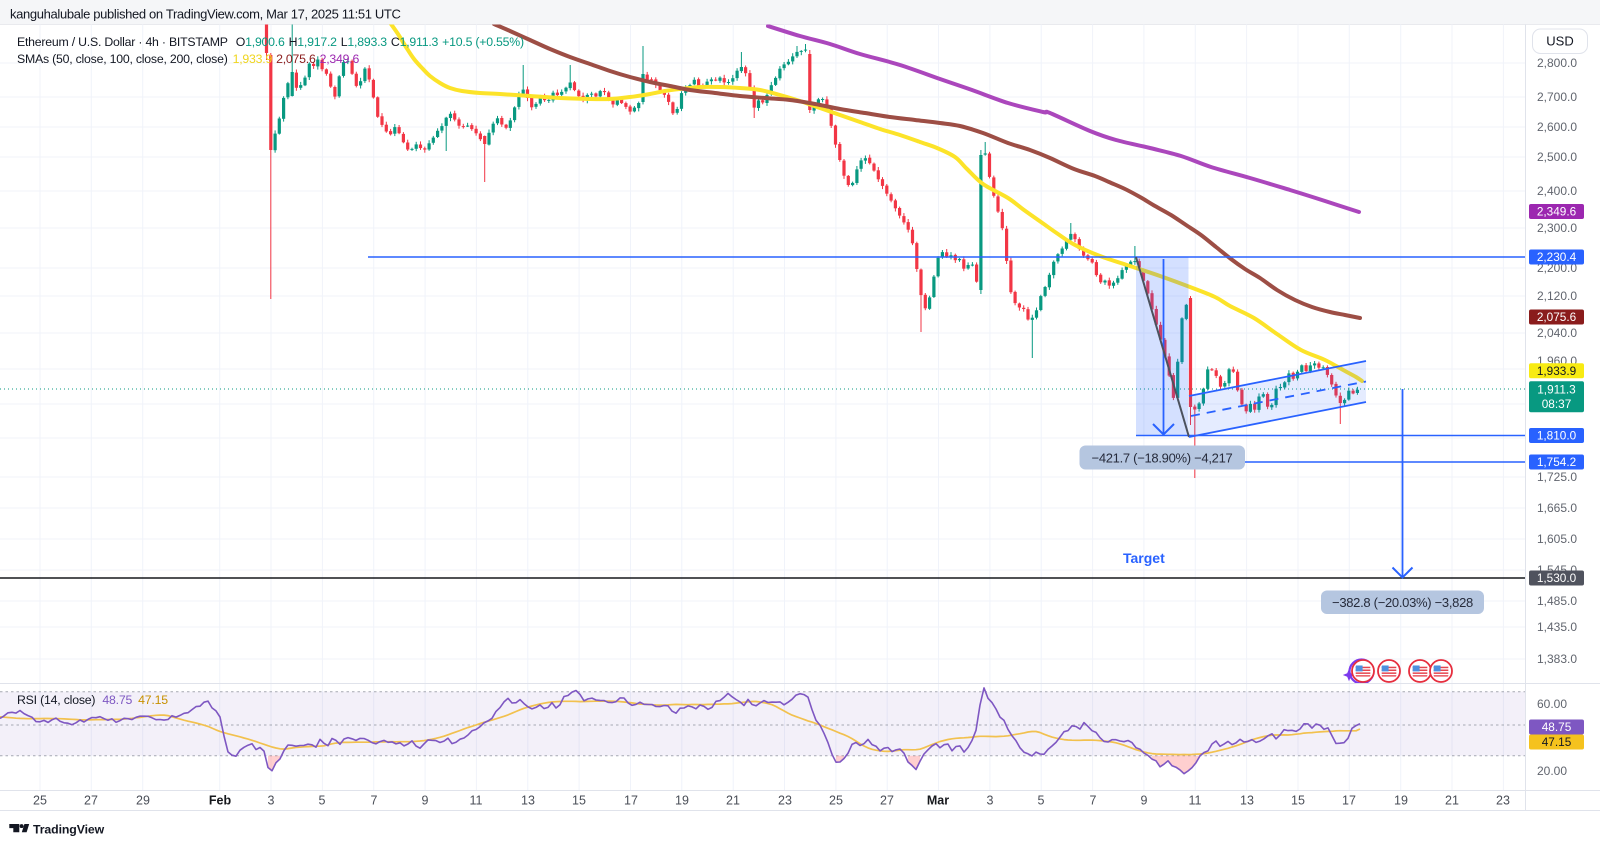  Describe the element at coordinates (1557, 228) in the screenshot. I see `svg-text: 2,300.0` at that location.